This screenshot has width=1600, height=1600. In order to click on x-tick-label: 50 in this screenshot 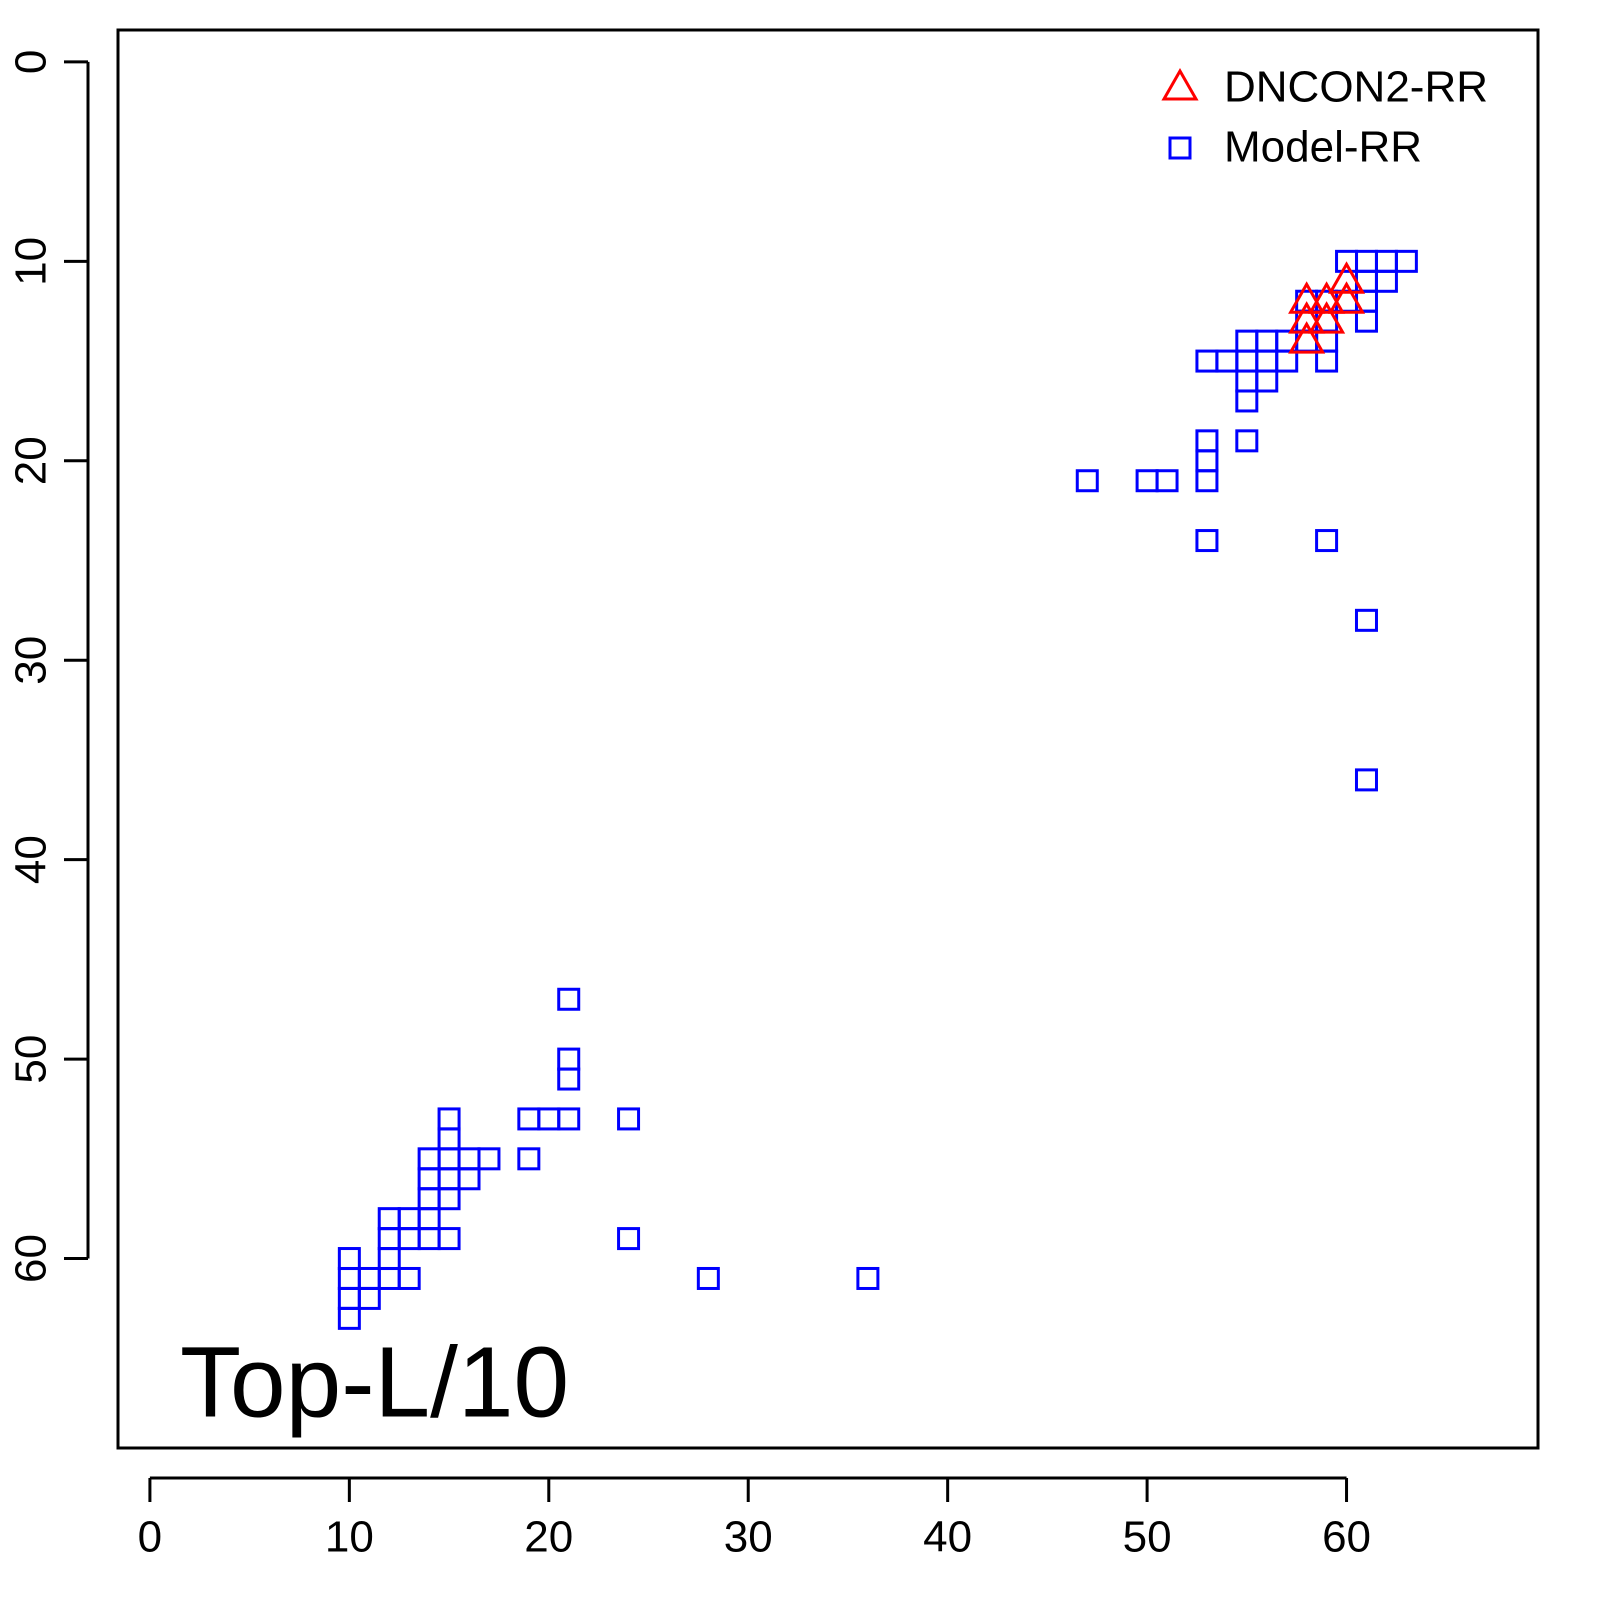, I will do `click(1147, 1537)`.